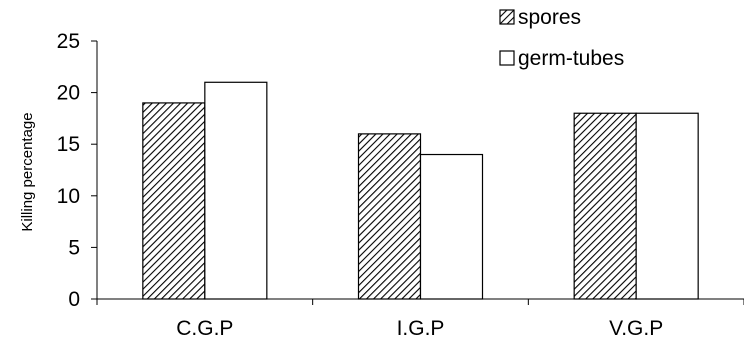  I want to click on y-tick-label: 10, so click(68, 196).